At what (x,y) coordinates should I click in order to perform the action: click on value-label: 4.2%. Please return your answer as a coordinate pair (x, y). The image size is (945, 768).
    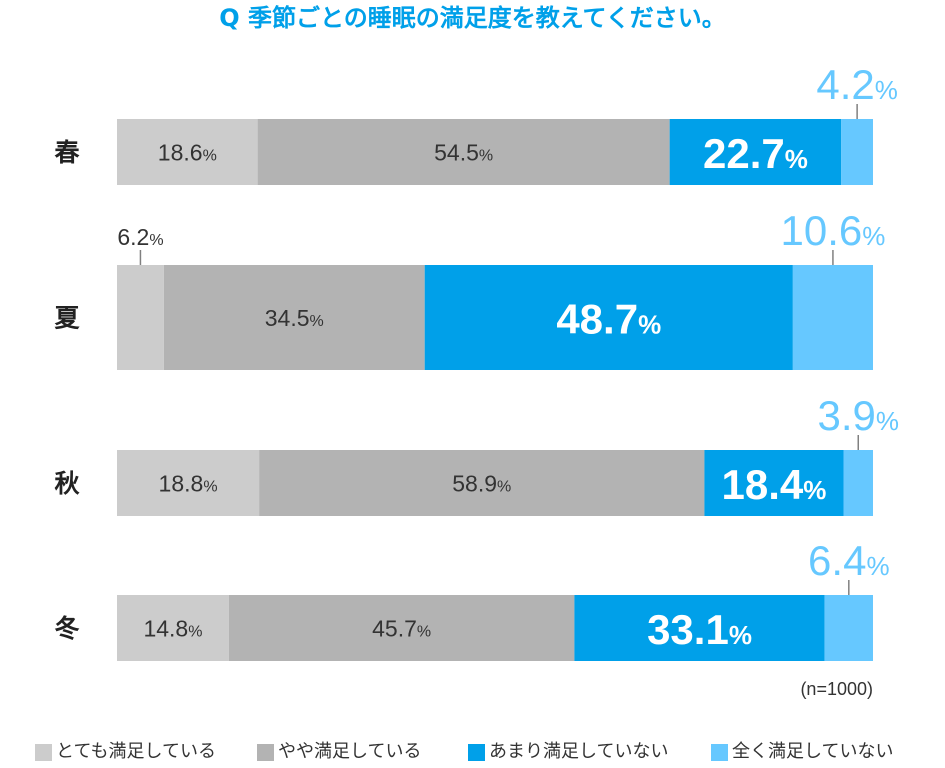
    Looking at the image, I should click on (857, 84).